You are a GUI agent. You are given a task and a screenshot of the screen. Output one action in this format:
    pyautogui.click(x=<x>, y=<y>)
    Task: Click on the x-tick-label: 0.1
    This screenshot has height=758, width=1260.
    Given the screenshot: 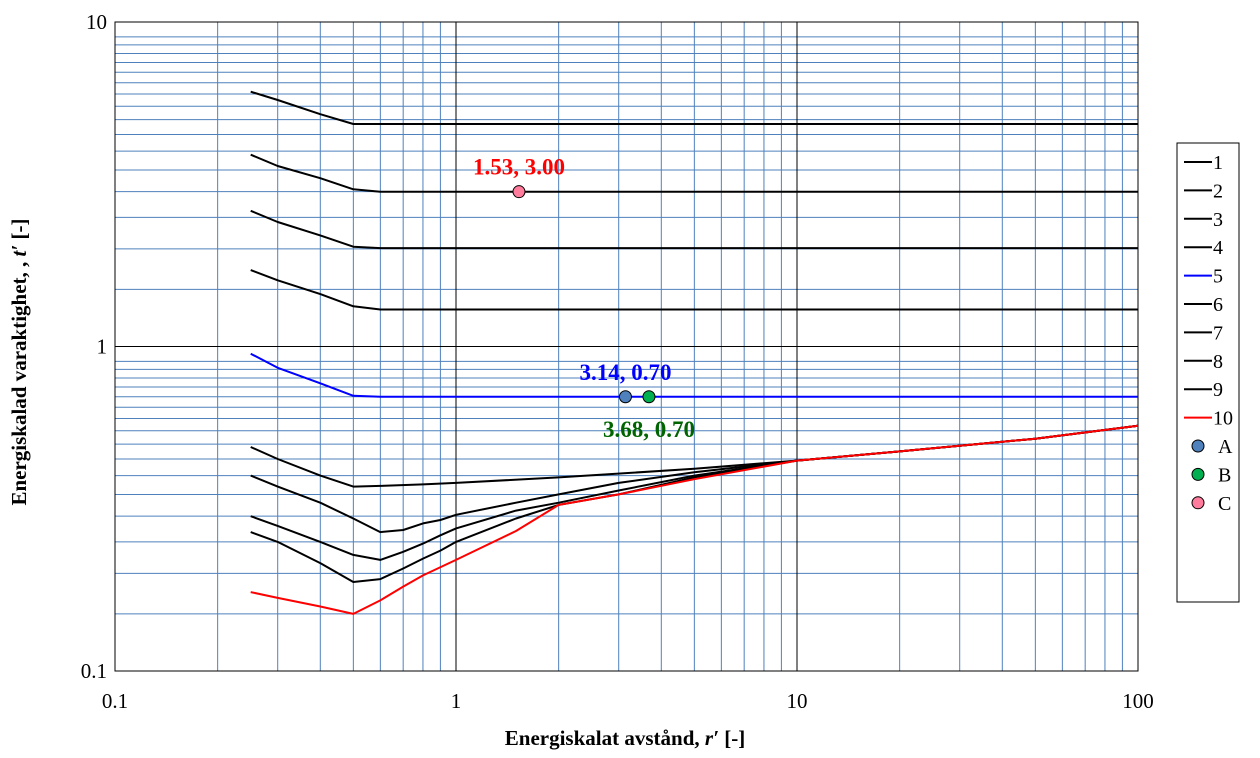 What is the action you would take?
    pyautogui.click(x=115, y=701)
    